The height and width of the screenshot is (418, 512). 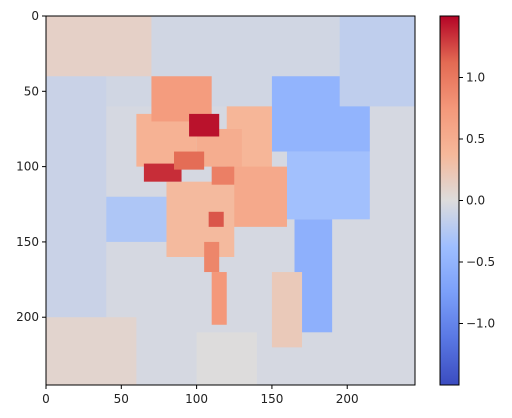 What do you see at coordinates (46, 399) in the screenshot?
I see `x-tick-label: 0` at bounding box center [46, 399].